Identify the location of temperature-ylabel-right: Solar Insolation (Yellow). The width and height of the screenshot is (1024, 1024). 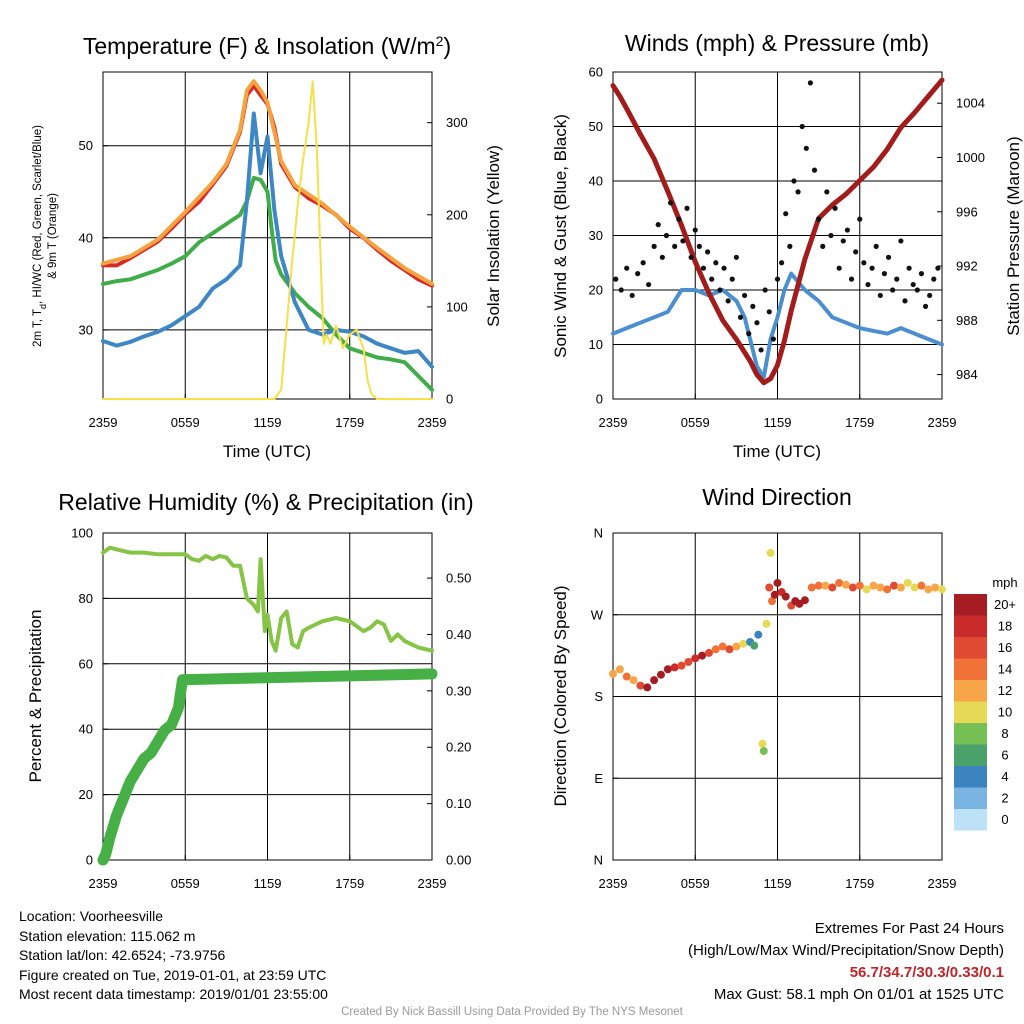
(493, 236).